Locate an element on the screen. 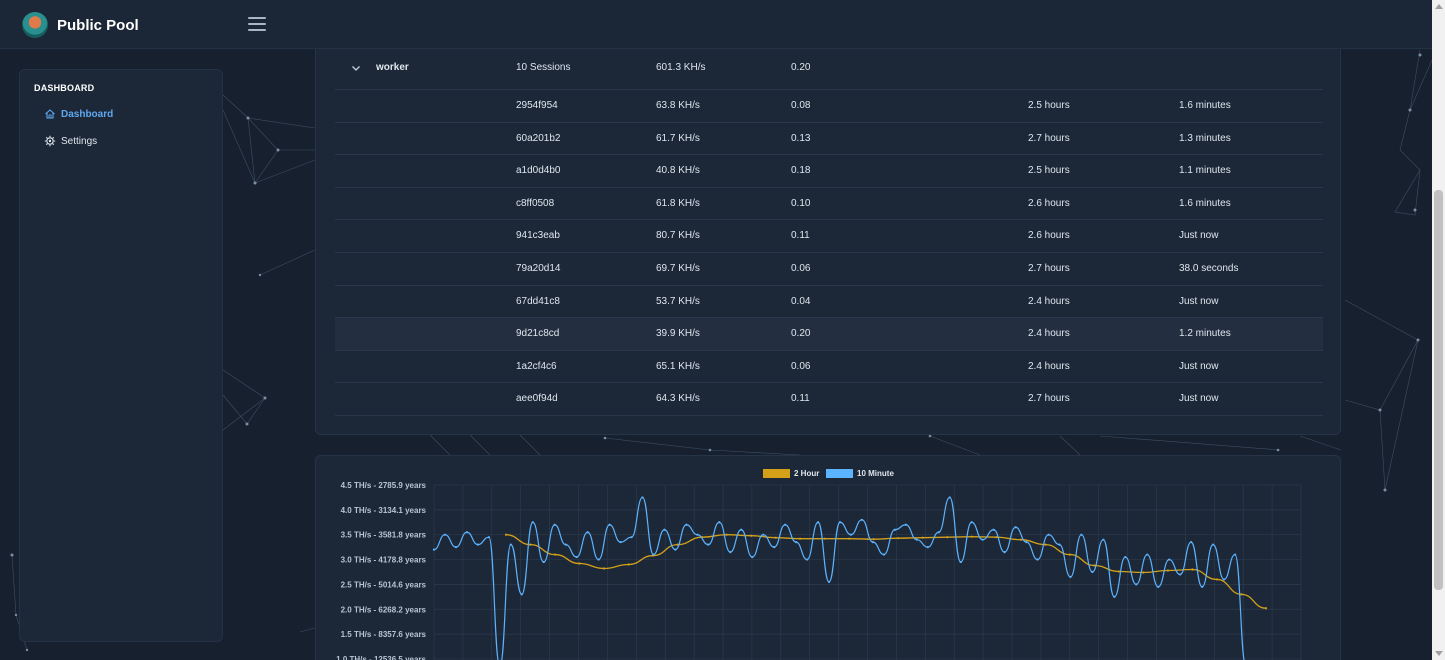 The width and height of the screenshot is (1445, 660). table-row: 67dd41c8 53.7 KH/s 0.04 2.4 hours Just now is located at coordinates (829, 302).